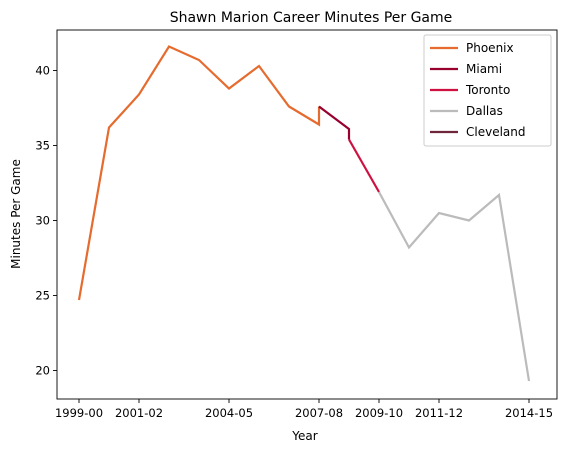 The height and width of the screenshot is (453, 569). Describe the element at coordinates (79, 413) in the screenshot. I see `x-tick-label: 1999-00` at that location.